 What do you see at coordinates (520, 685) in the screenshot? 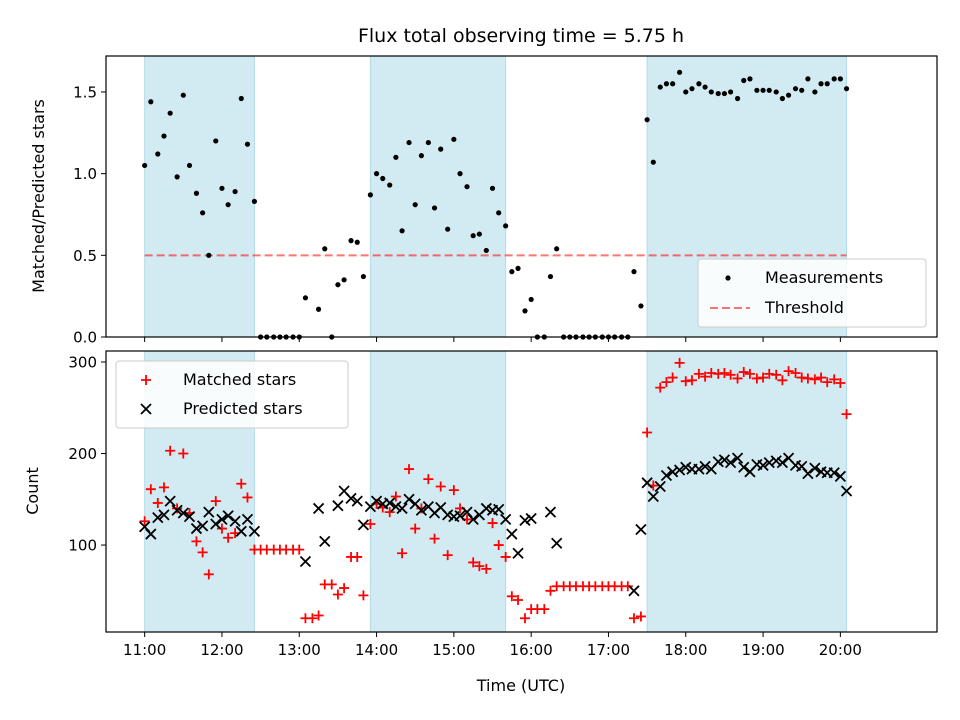
I see `x-axis-label: Time (UTC)` at bounding box center [520, 685].